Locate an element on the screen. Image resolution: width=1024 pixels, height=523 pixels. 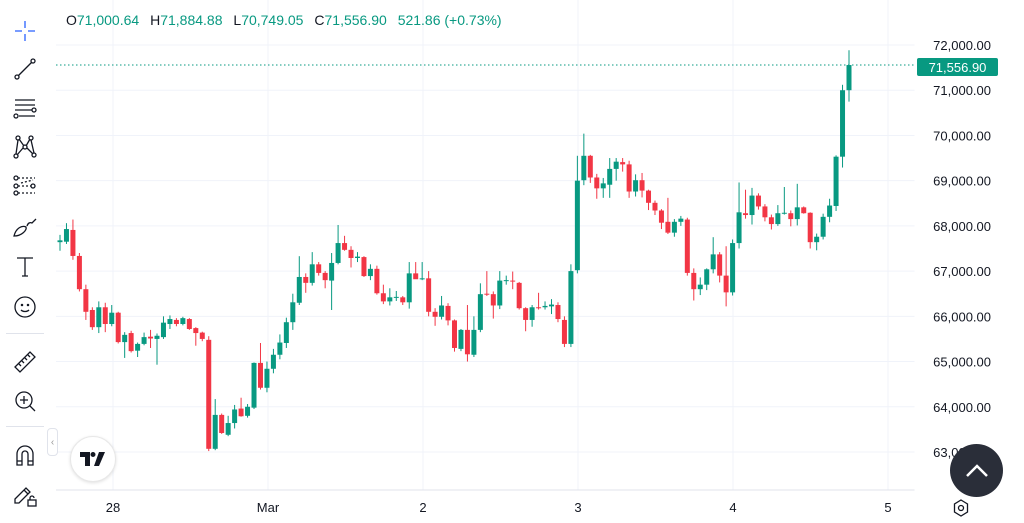
drawing-toolbar is located at coordinates (26, 261).